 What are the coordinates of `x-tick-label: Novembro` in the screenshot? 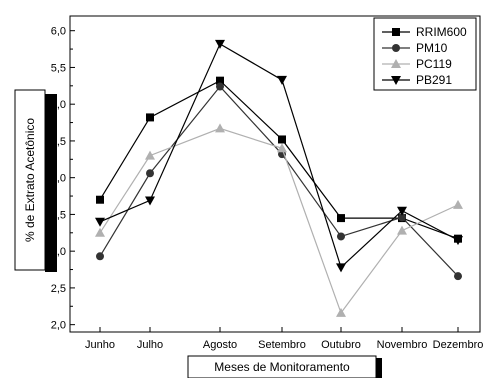 It's located at (402, 345).